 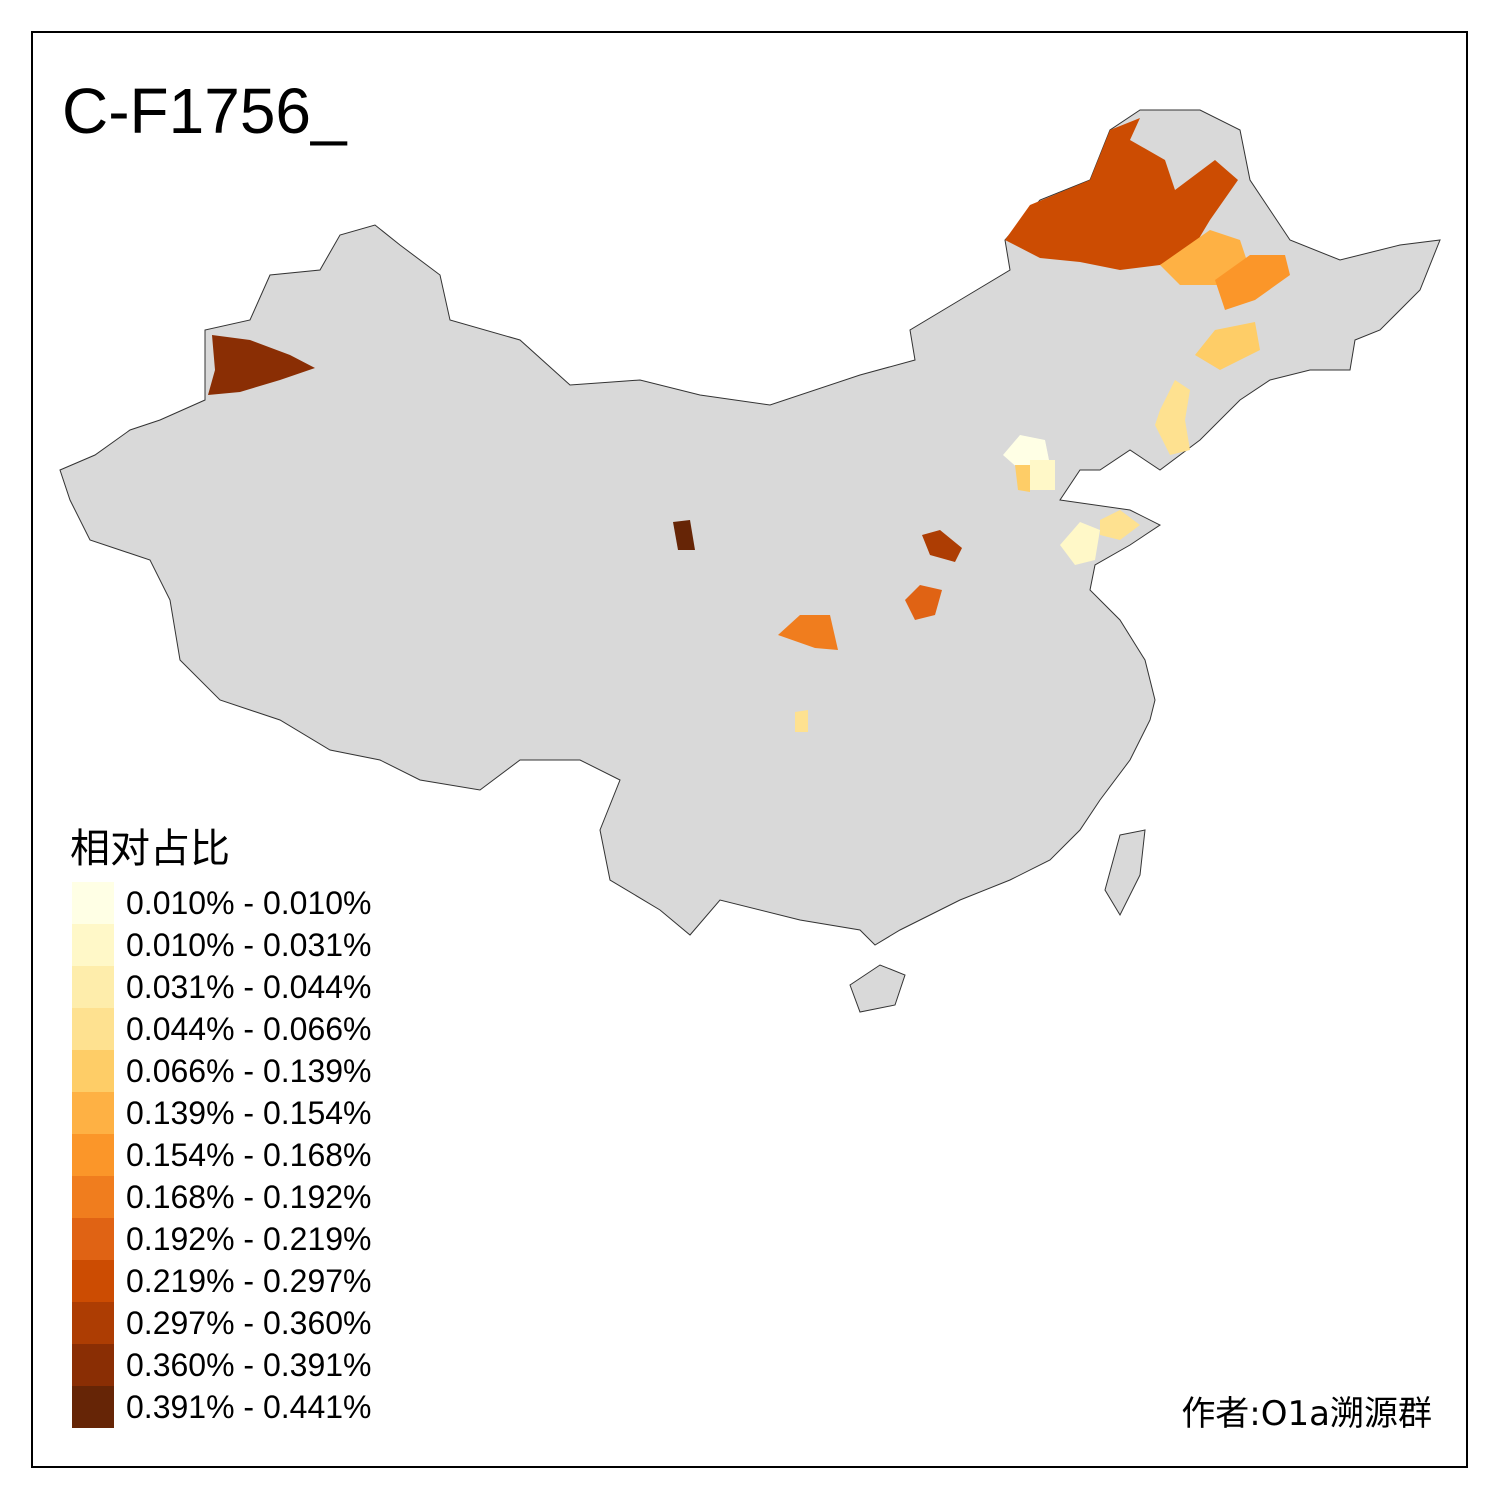 I want to click on legend-label: 0.360% - 0.391%, so click(x=249, y=1364).